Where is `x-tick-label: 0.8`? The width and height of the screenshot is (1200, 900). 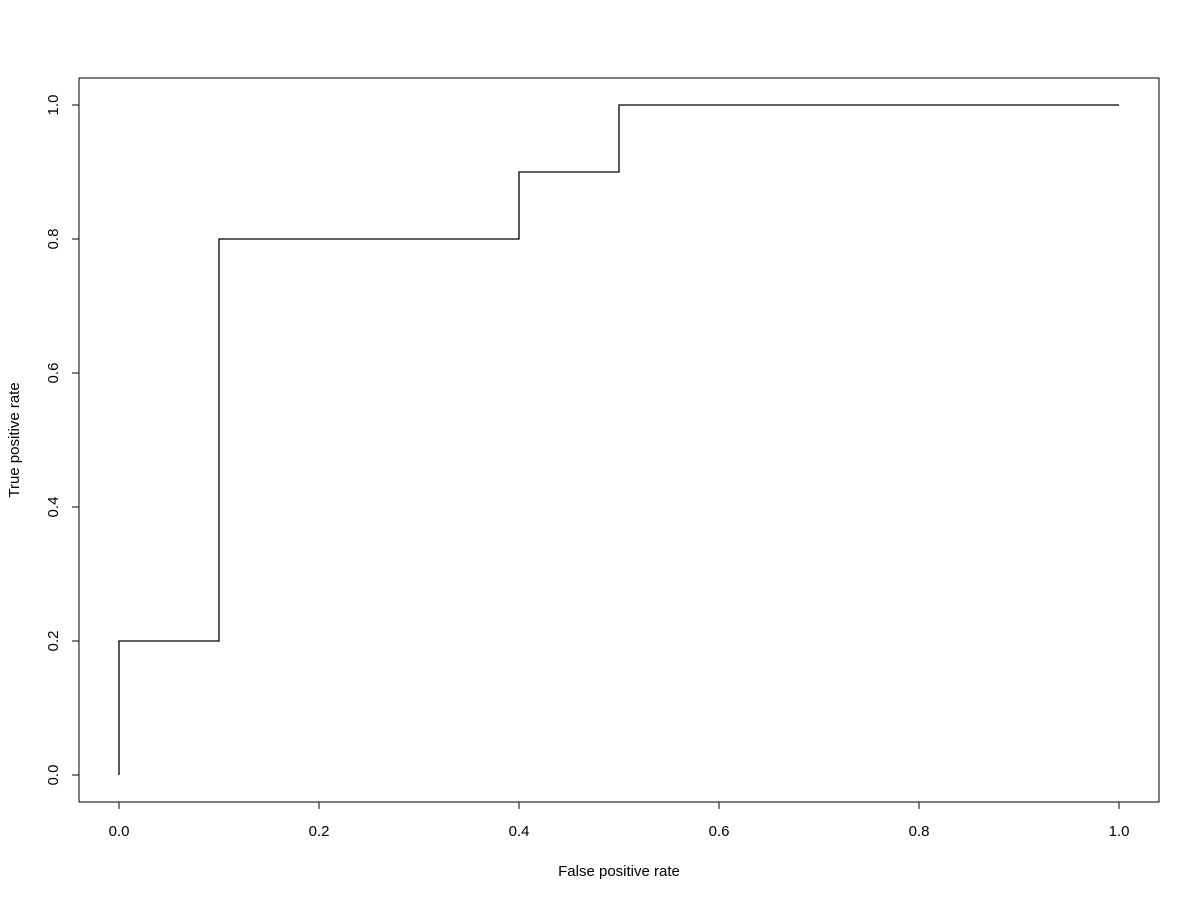
x-tick-label: 0.8 is located at coordinates (919, 831).